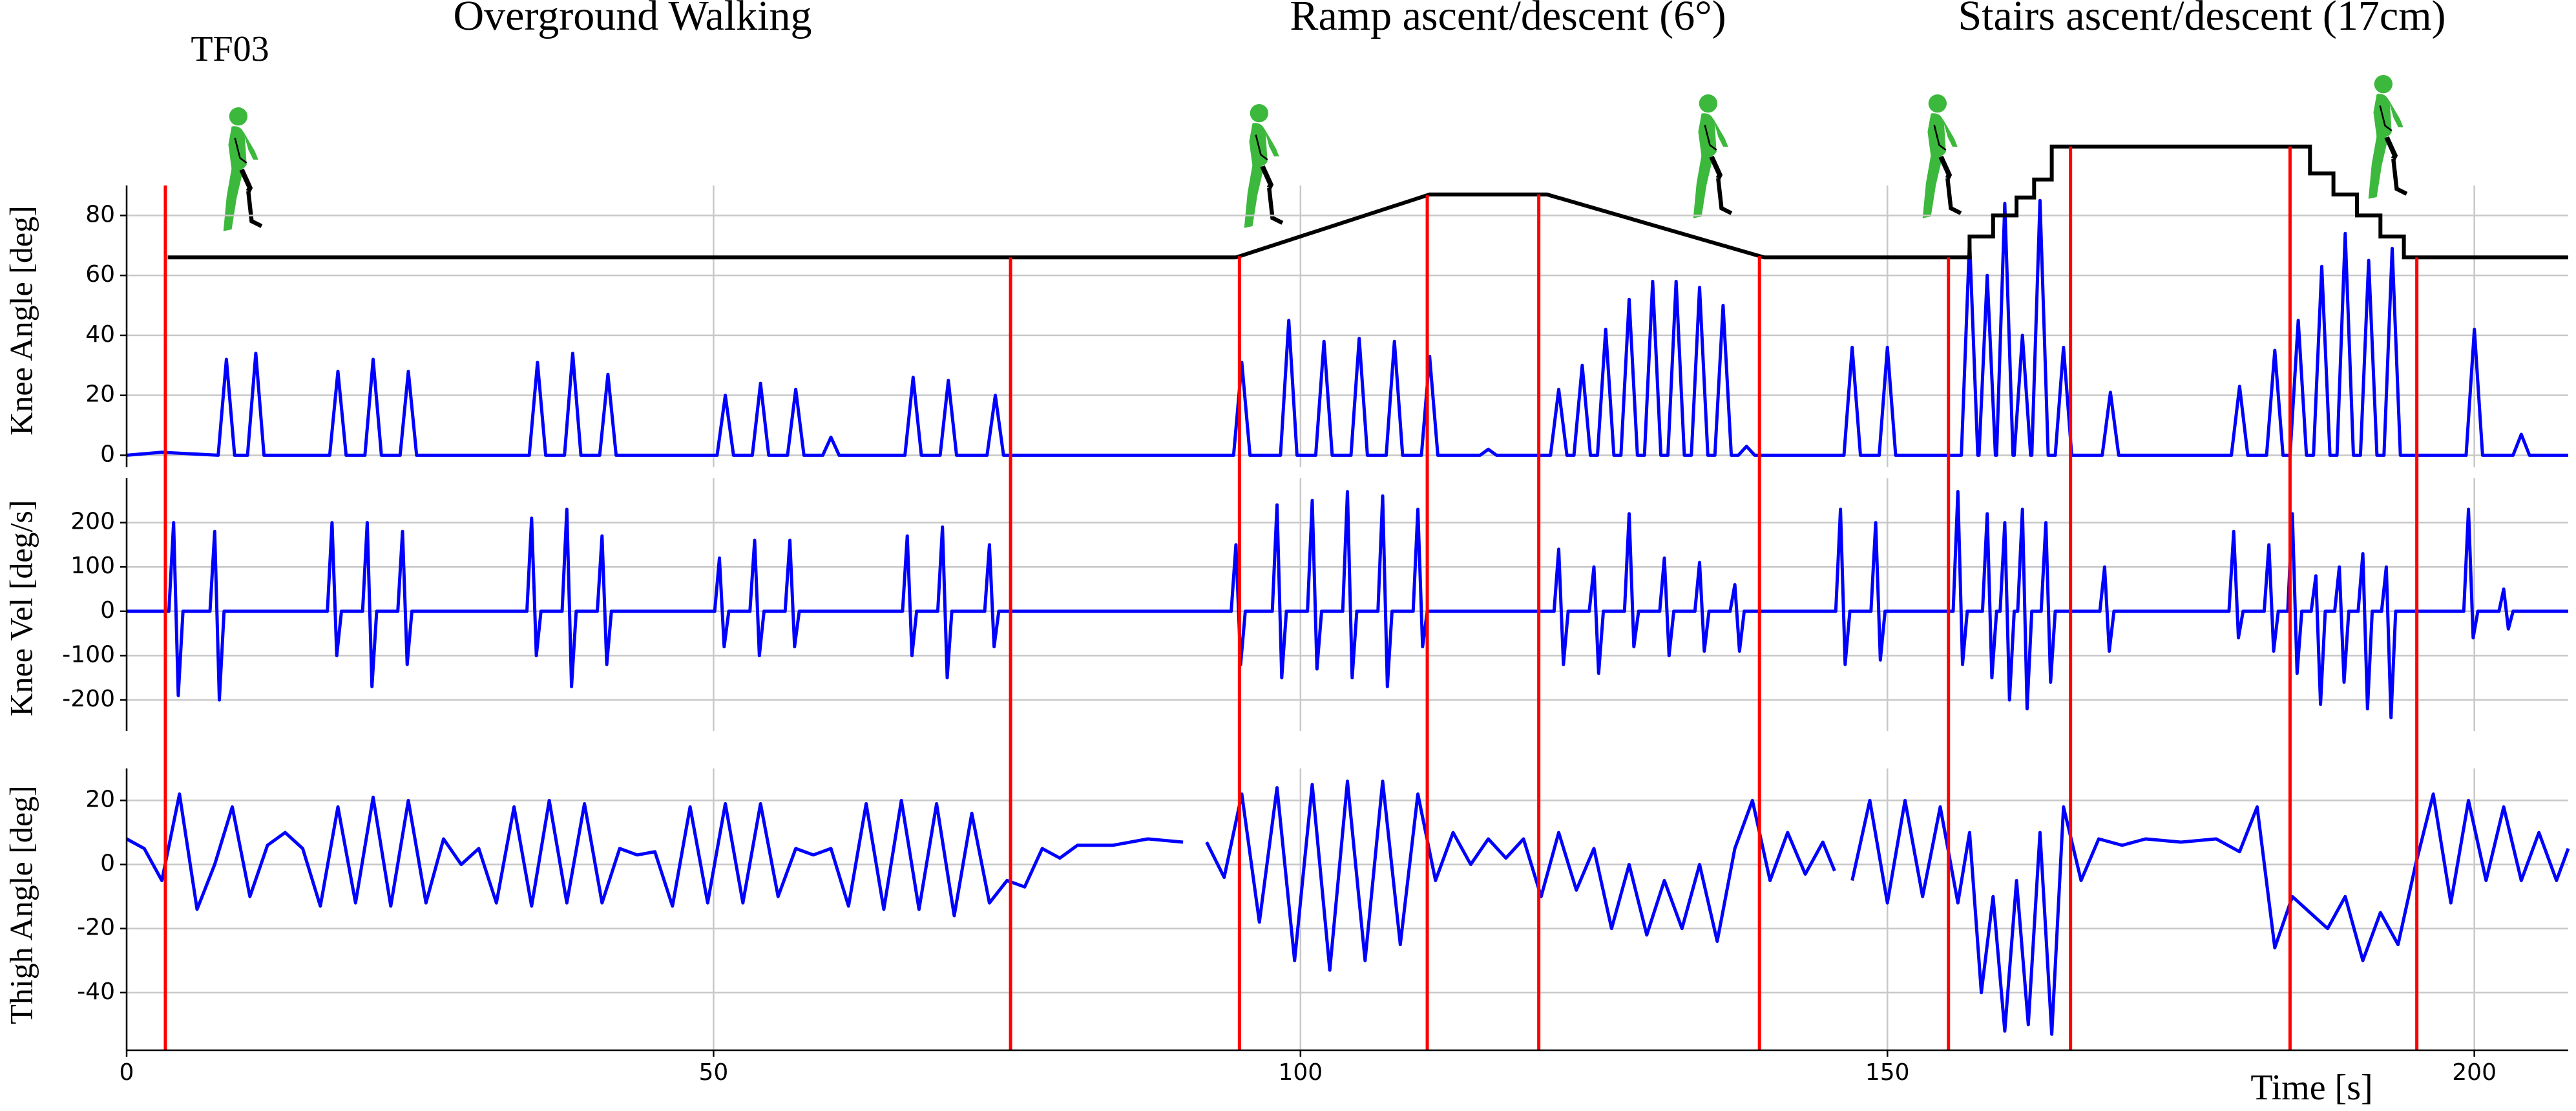  I want to click on y-tick-label: 100, so click(92, 566).